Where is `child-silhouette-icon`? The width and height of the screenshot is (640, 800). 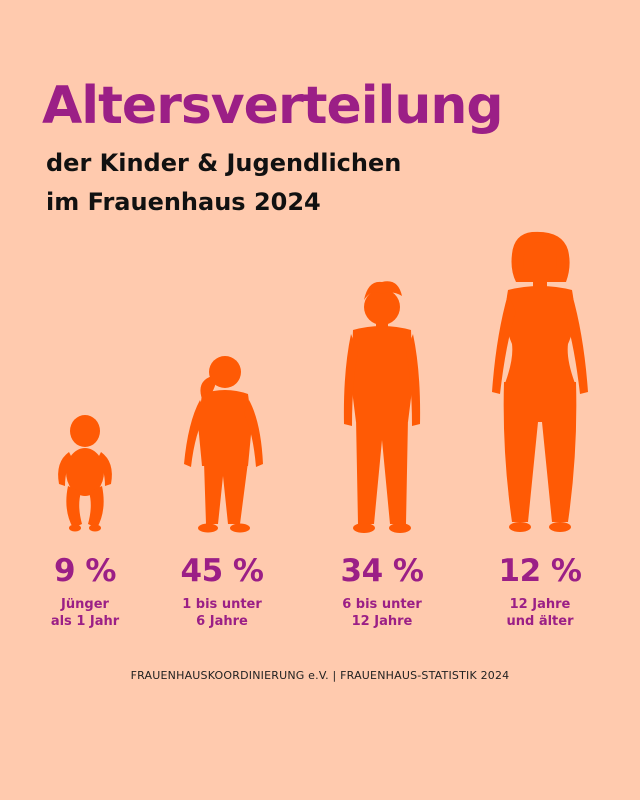 child-silhouette-icon is located at coordinates (223, 444).